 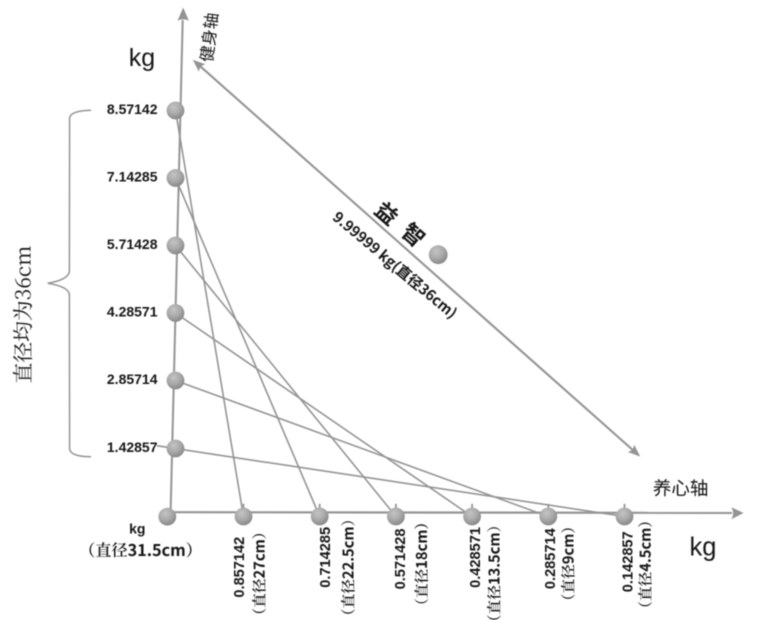 What do you see at coordinates (476, 557) in the screenshot?
I see `svg-text: 0.428571` at bounding box center [476, 557].